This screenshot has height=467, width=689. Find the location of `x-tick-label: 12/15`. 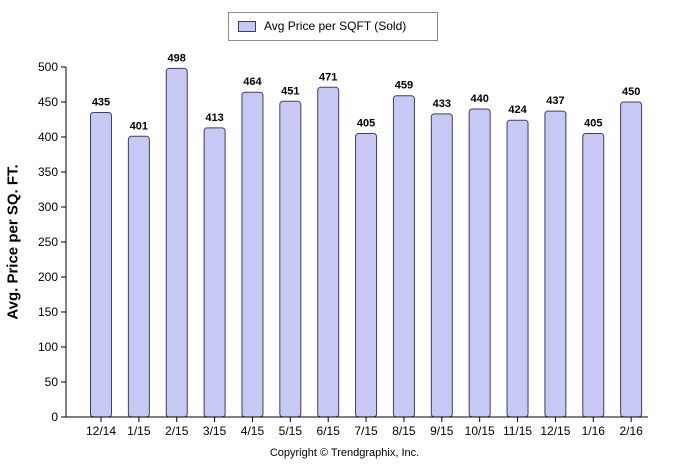

x-tick-label: 12/15 is located at coordinates (555, 431).